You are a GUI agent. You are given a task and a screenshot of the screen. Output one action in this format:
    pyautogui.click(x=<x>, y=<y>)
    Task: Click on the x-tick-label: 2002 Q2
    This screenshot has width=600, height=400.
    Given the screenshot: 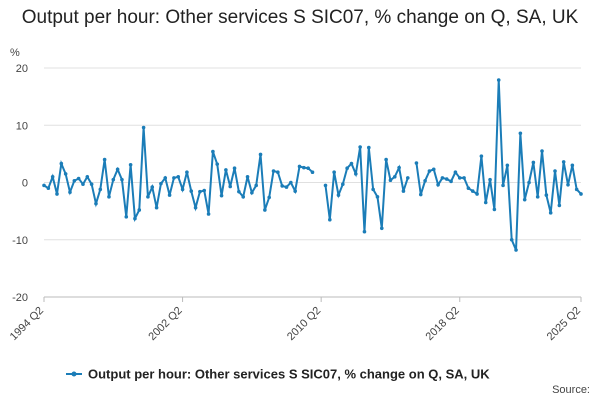 What is the action you would take?
    pyautogui.click(x=165, y=324)
    